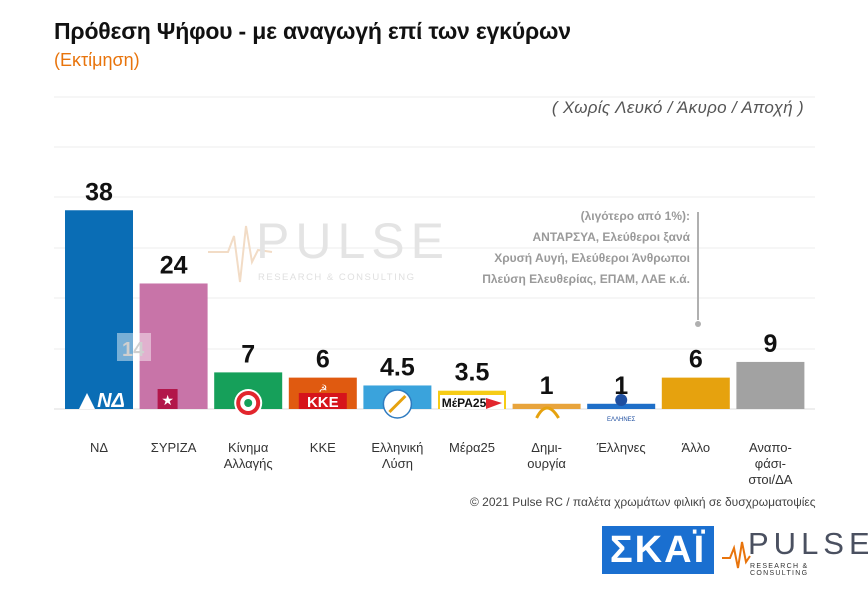  What do you see at coordinates (736, 555) in the screenshot?
I see `pulse-line-icon` at bounding box center [736, 555].